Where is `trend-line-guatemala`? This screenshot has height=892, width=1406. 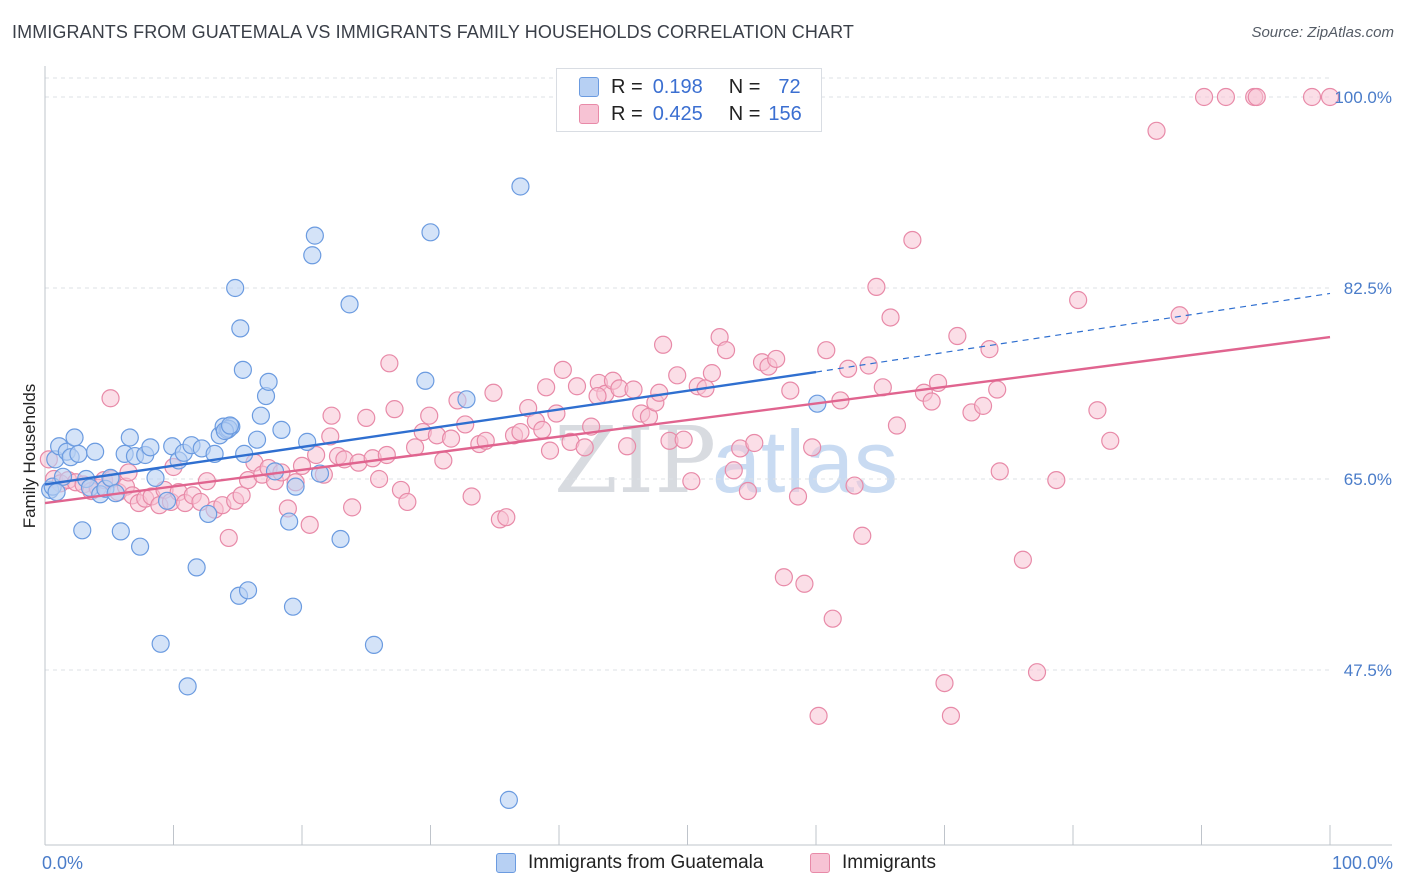 trend-line-guatemala is located at coordinates (430, 428).